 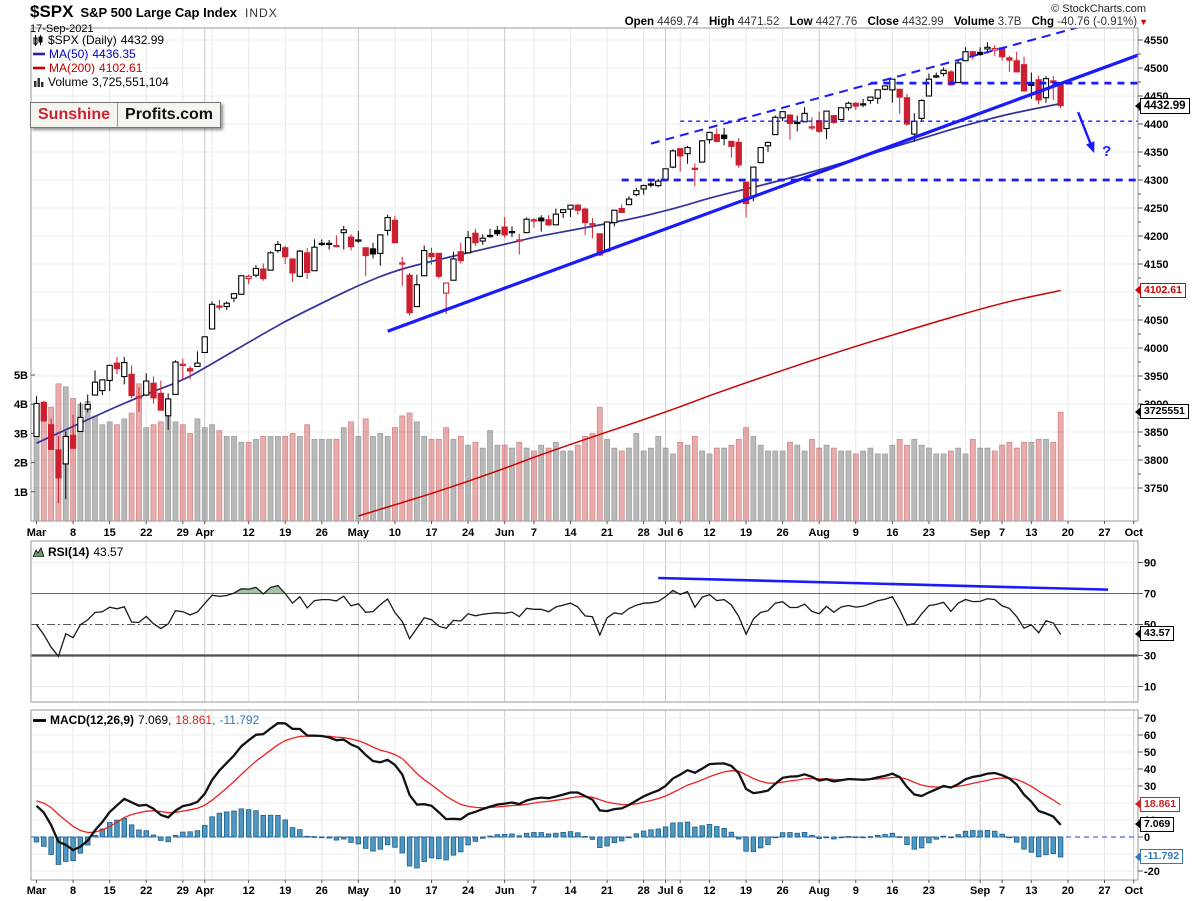 I want to click on svg-text: 3750, so click(x=1156, y=489).